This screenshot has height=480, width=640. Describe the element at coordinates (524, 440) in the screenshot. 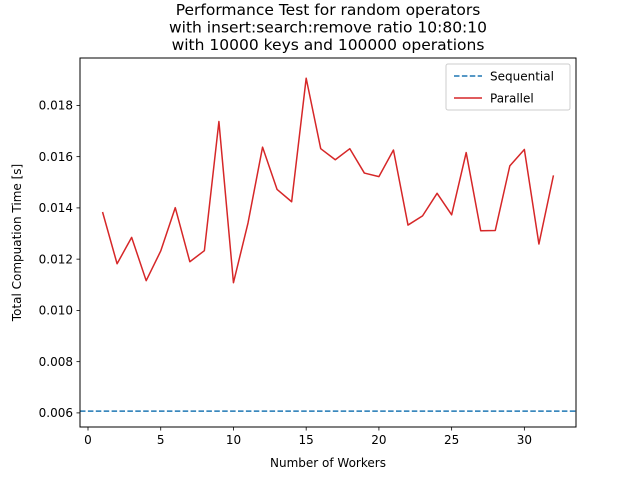

I see `x-tick-label: 30` at that location.